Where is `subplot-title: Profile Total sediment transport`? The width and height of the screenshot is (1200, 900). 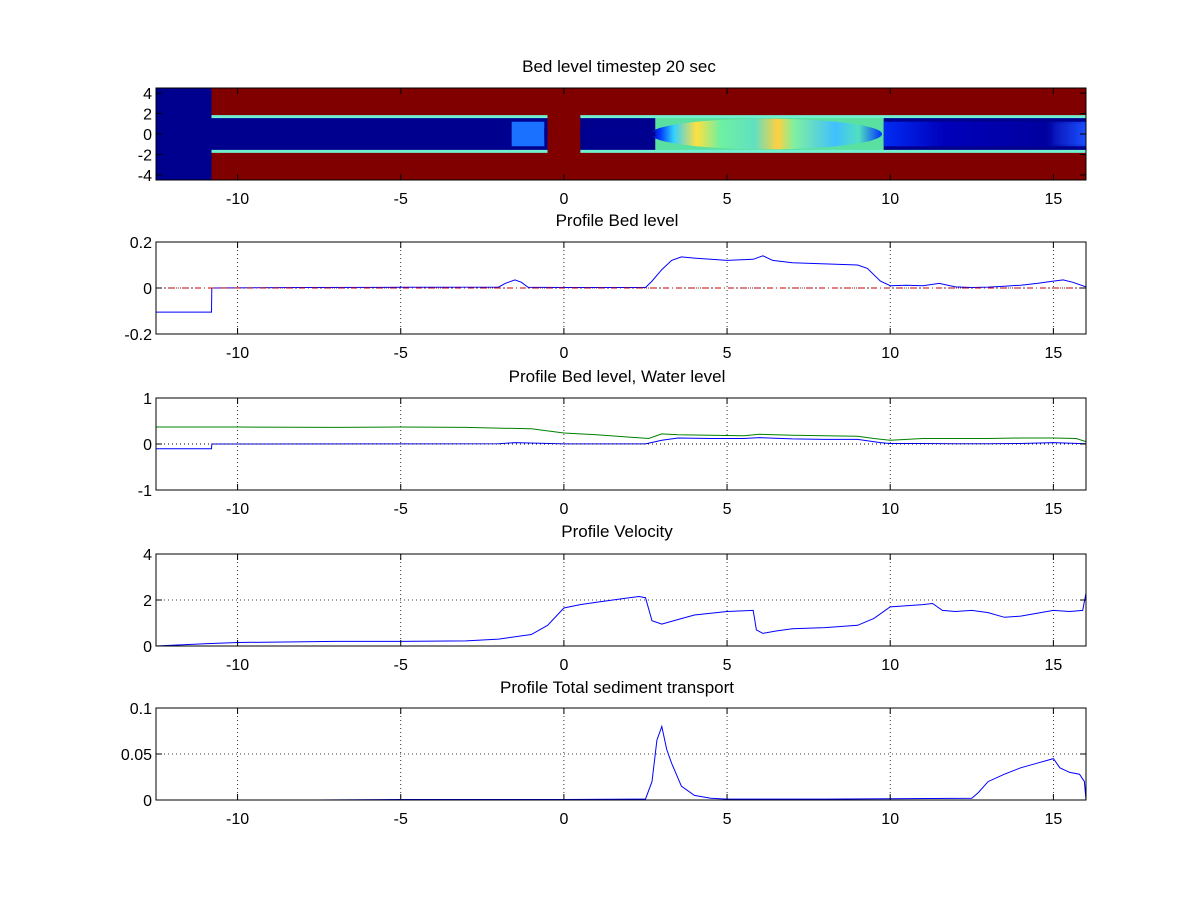
subplot-title: Profile Total sediment transport is located at coordinates (617, 687).